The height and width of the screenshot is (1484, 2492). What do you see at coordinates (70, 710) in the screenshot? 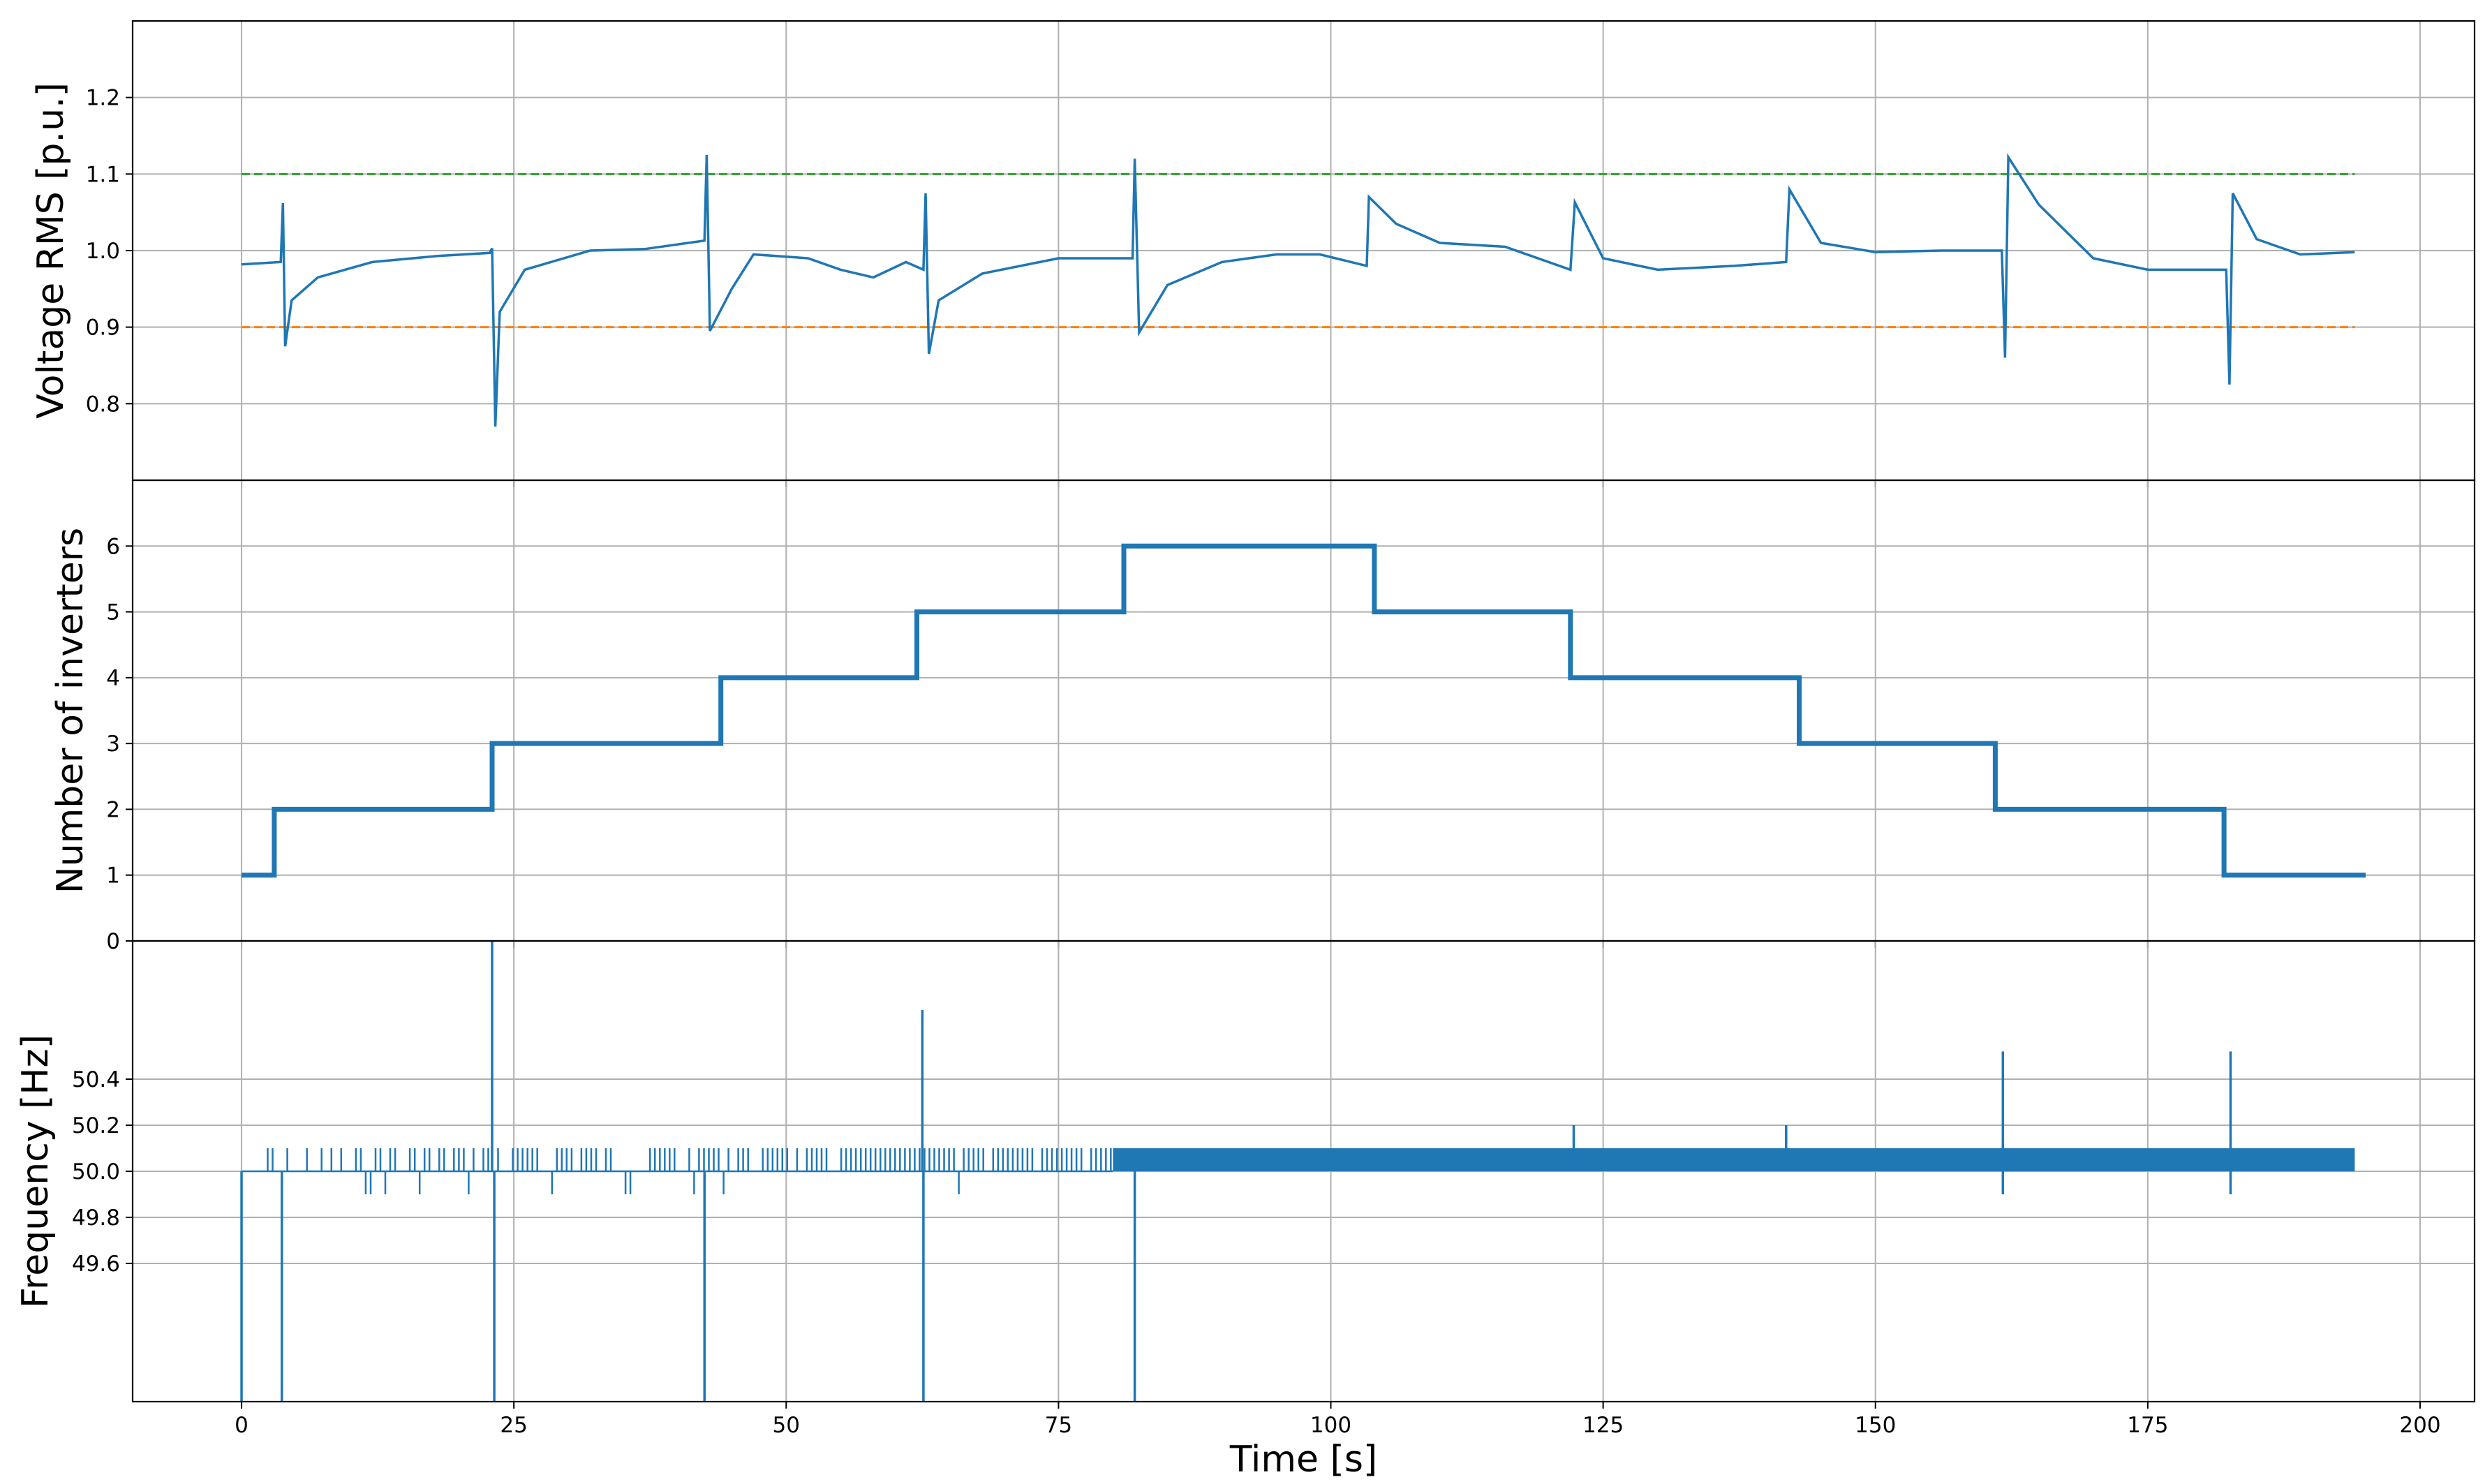
I see `inverters-y-axis-label: Number of inverters` at bounding box center [70, 710].